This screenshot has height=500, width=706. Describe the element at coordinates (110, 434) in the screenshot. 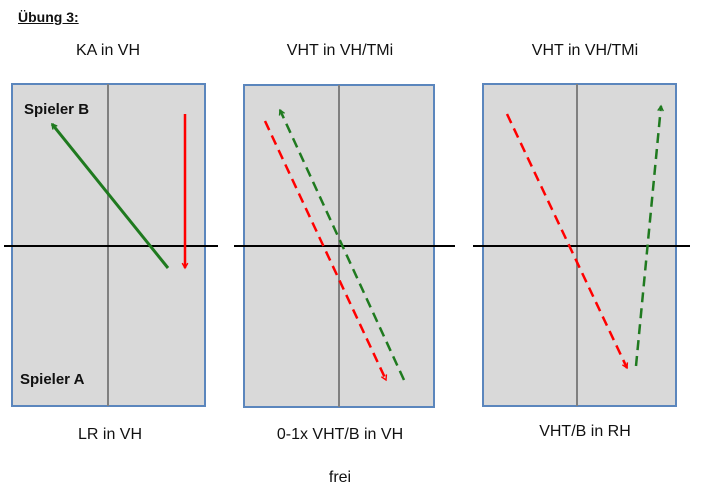

I see `panel-1-bottom-label: LR in VH` at that location.